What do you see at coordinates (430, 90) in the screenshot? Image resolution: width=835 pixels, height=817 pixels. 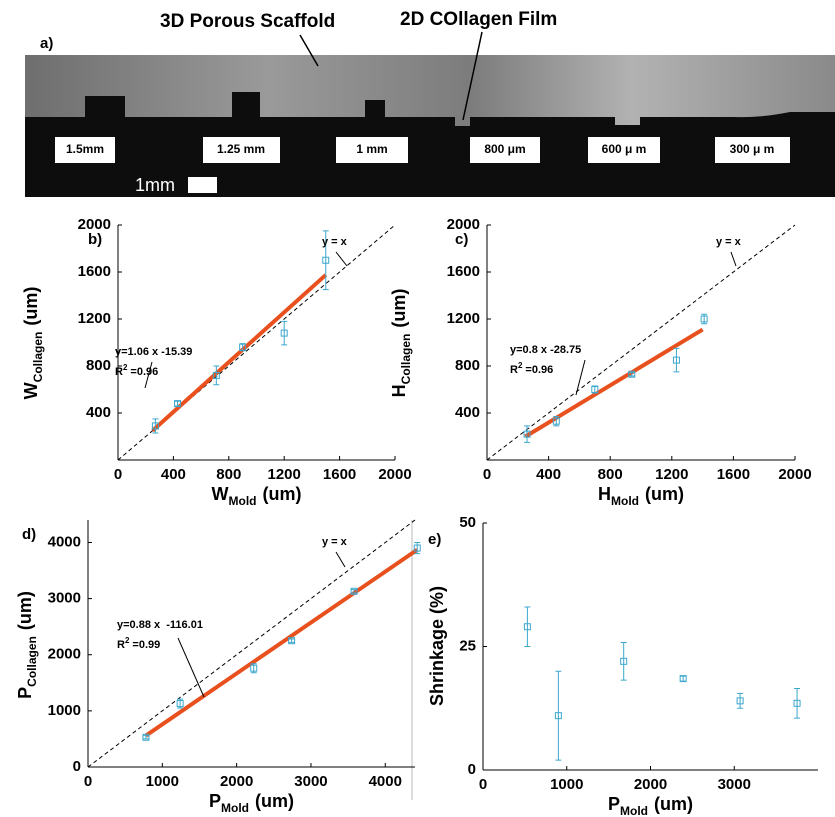 I see `scaffold-region` at bounding box center [430, 90].